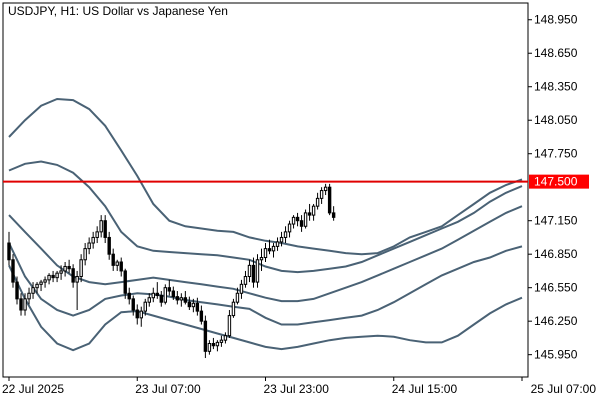  What do you see at coordinates (556, 254) in the screenshot?
I see `y-tick-label: 146.850` at bounding box center [556, 254].